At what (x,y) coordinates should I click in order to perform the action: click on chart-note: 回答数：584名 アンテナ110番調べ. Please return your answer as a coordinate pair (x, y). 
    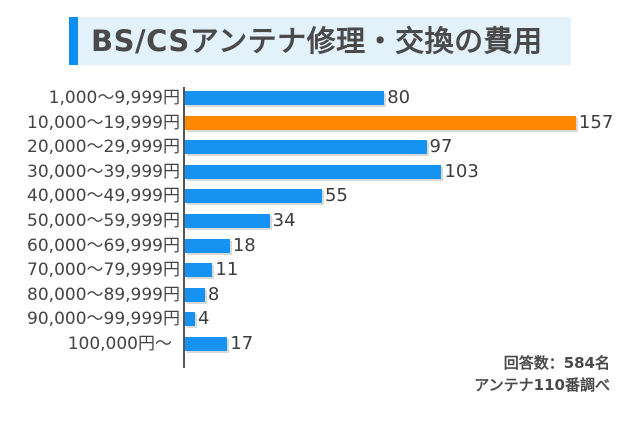
    Looking at the image, I should click on (542, 374).